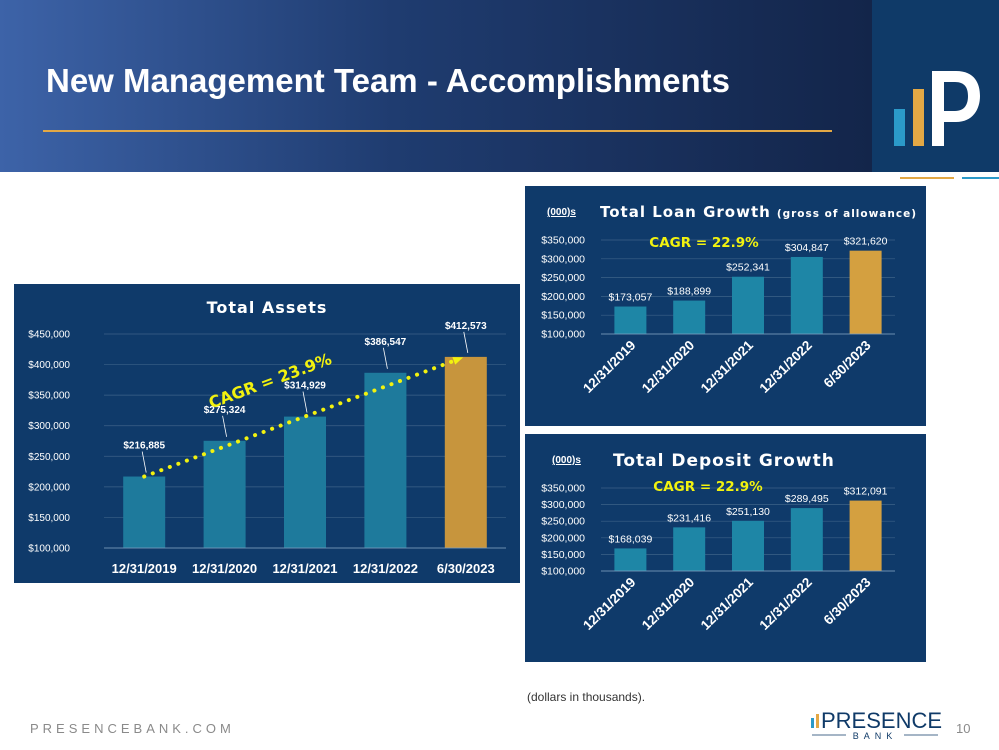 This screenshot has height=750, width=999. I want to click on deposits-ytick-label: $200,000, so click(563, 538).